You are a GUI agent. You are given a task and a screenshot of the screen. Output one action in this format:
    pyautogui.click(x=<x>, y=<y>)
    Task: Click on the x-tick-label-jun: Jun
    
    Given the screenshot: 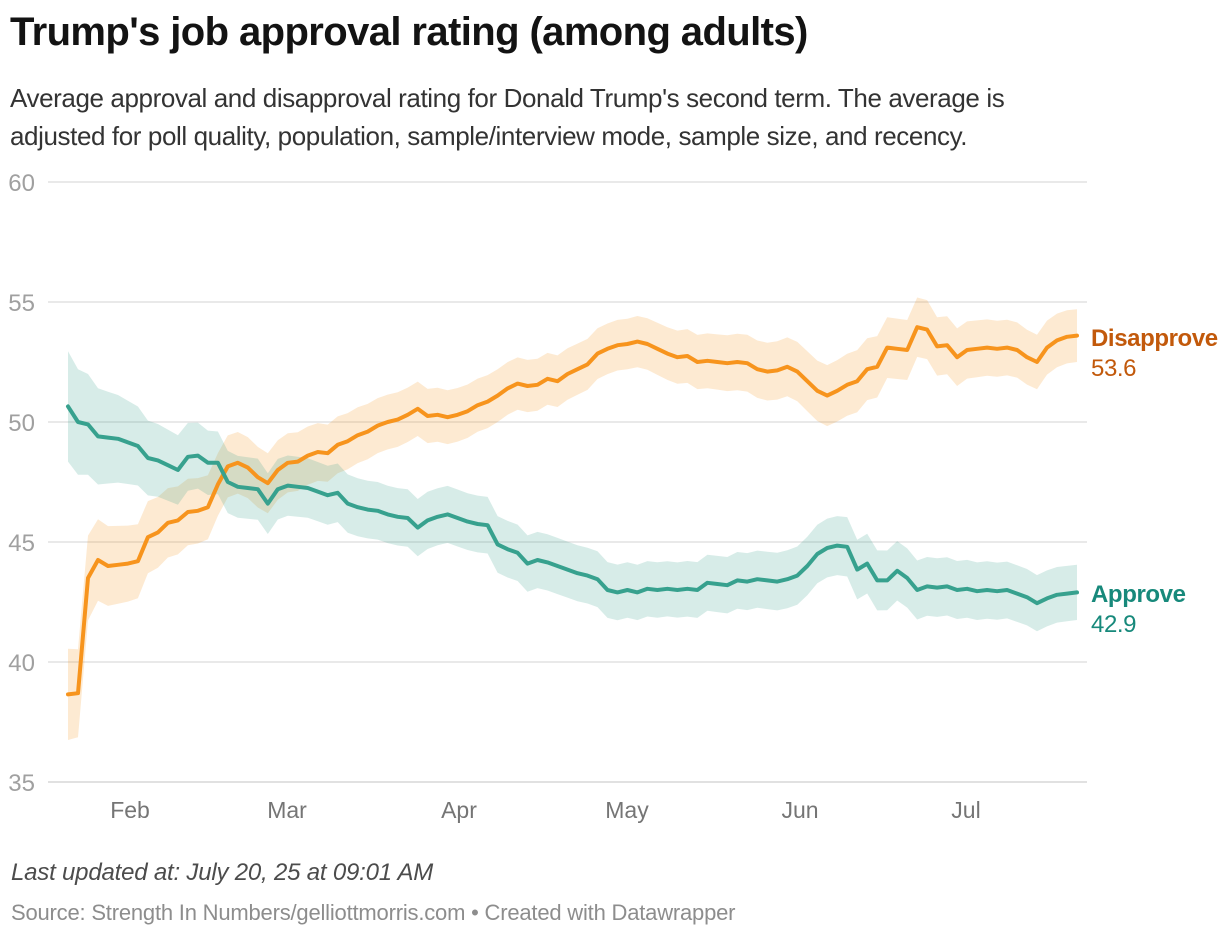 What is the action you would take?
    pyautogui.click(x=799, y=810)
    